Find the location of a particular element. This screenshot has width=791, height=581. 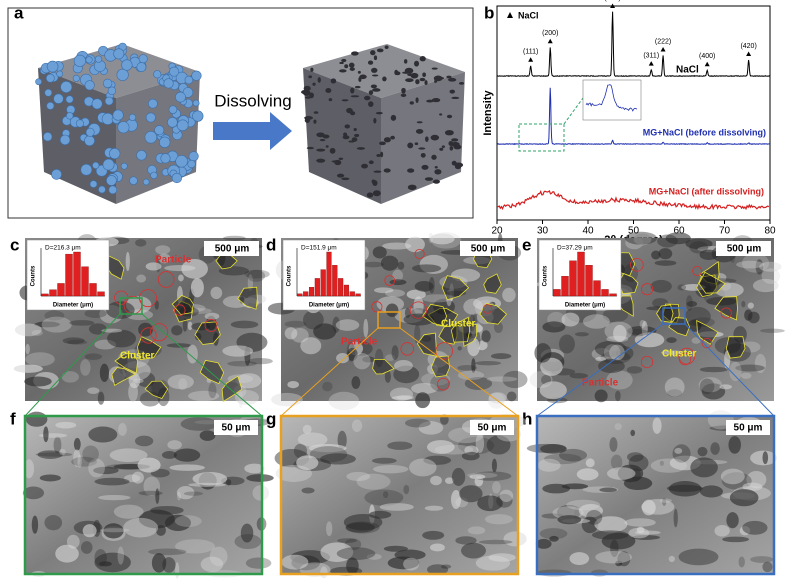

scale-box is located at coordinates (236, 427).